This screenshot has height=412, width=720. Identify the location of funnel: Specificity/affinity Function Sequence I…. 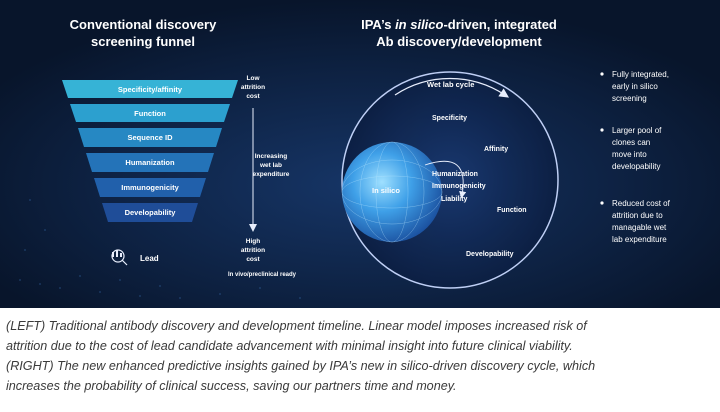
(150, 151).